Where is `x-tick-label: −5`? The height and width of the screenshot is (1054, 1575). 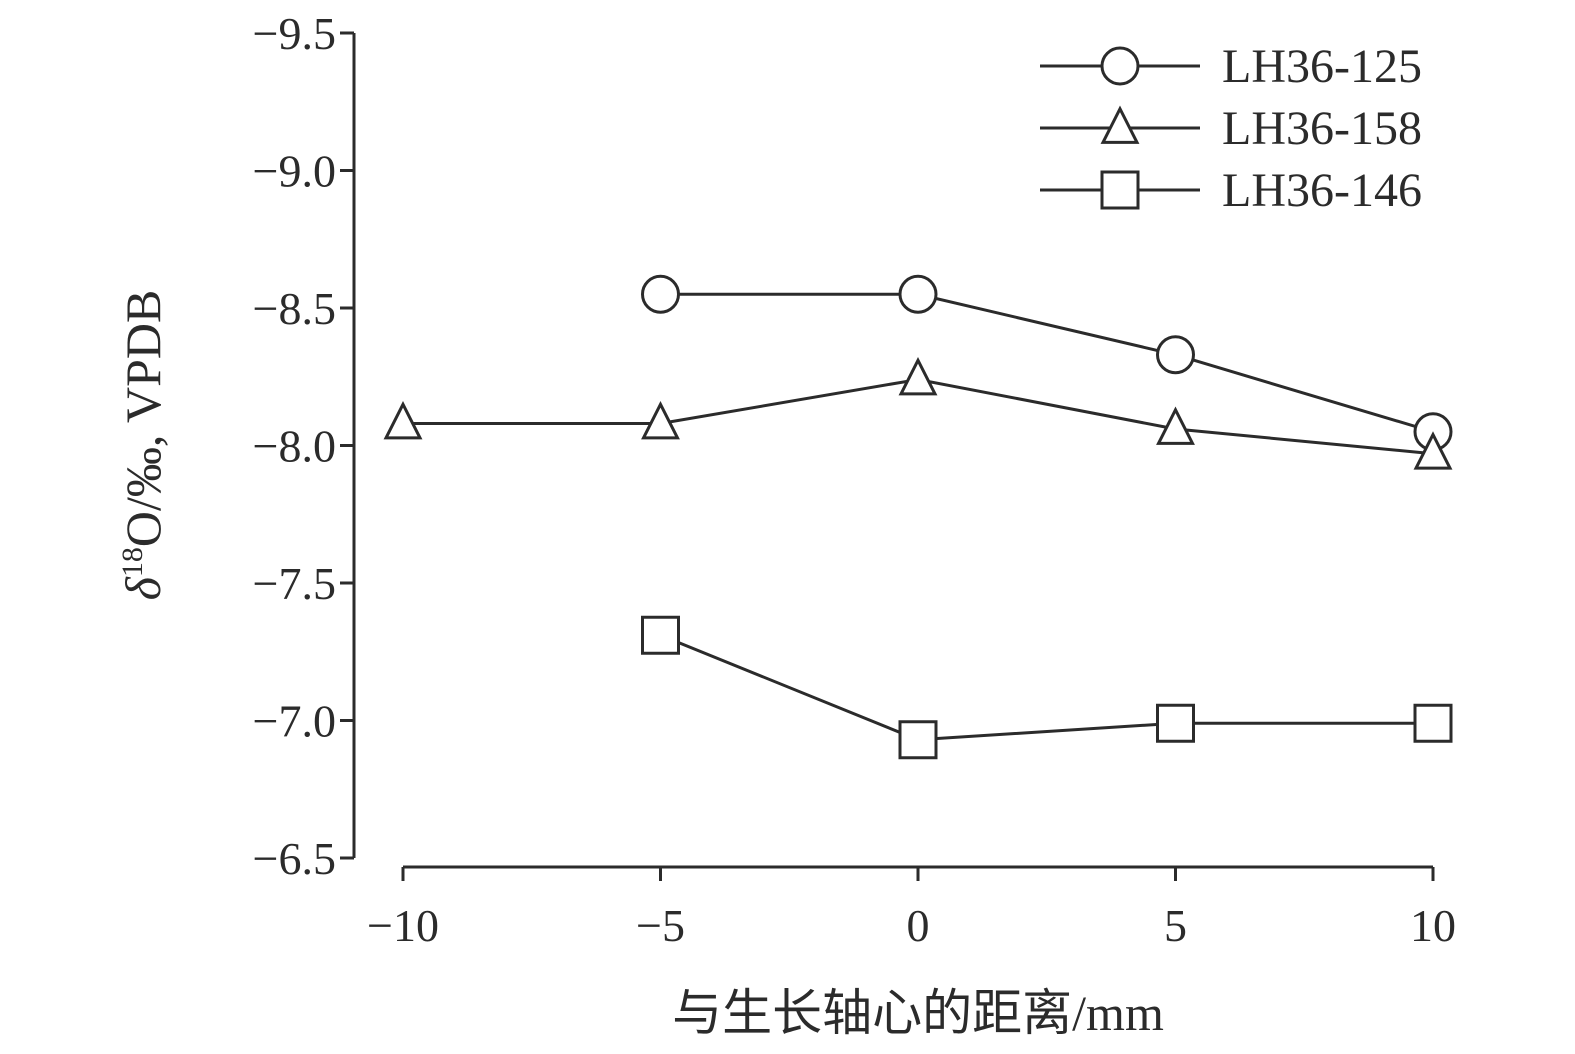 x-tick-label: −5 is located at coordinates (660, 925).